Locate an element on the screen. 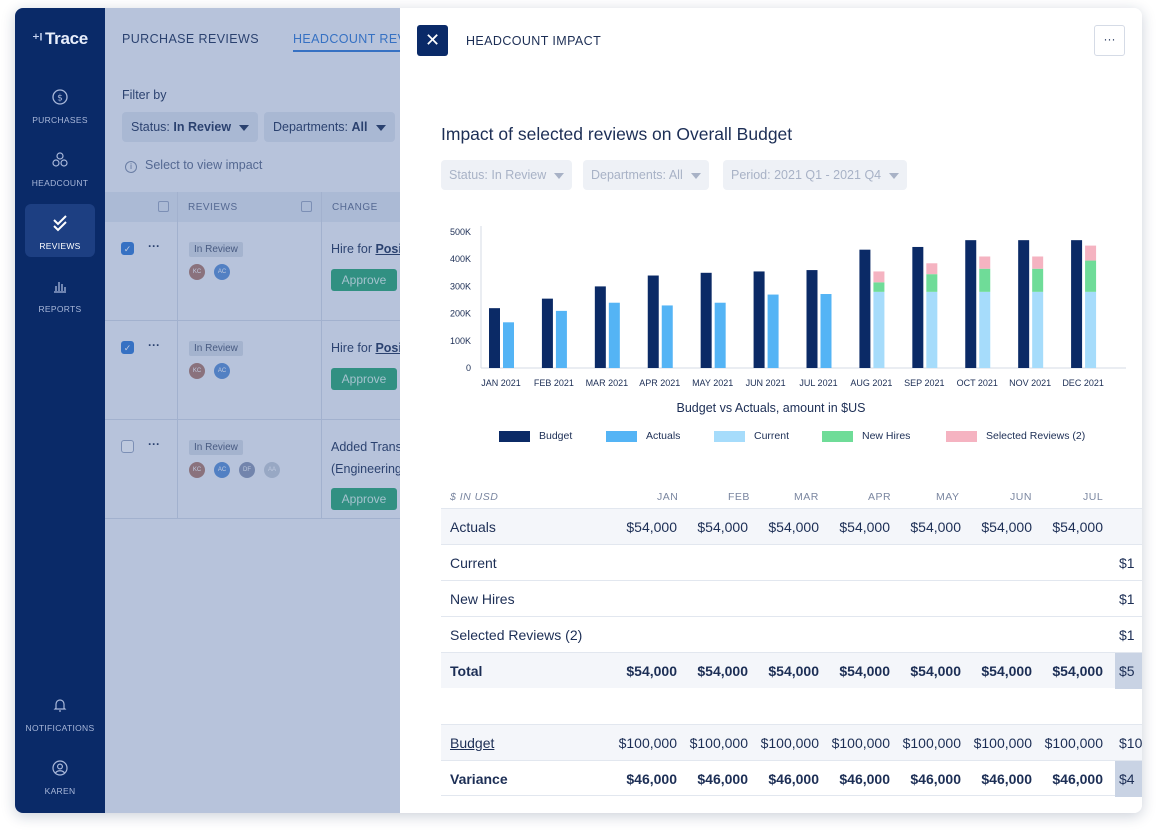 Image resolution: width=1157 pixels, height=836 pixels. truncated-value: $4 is located at coordinates (1127, 779).